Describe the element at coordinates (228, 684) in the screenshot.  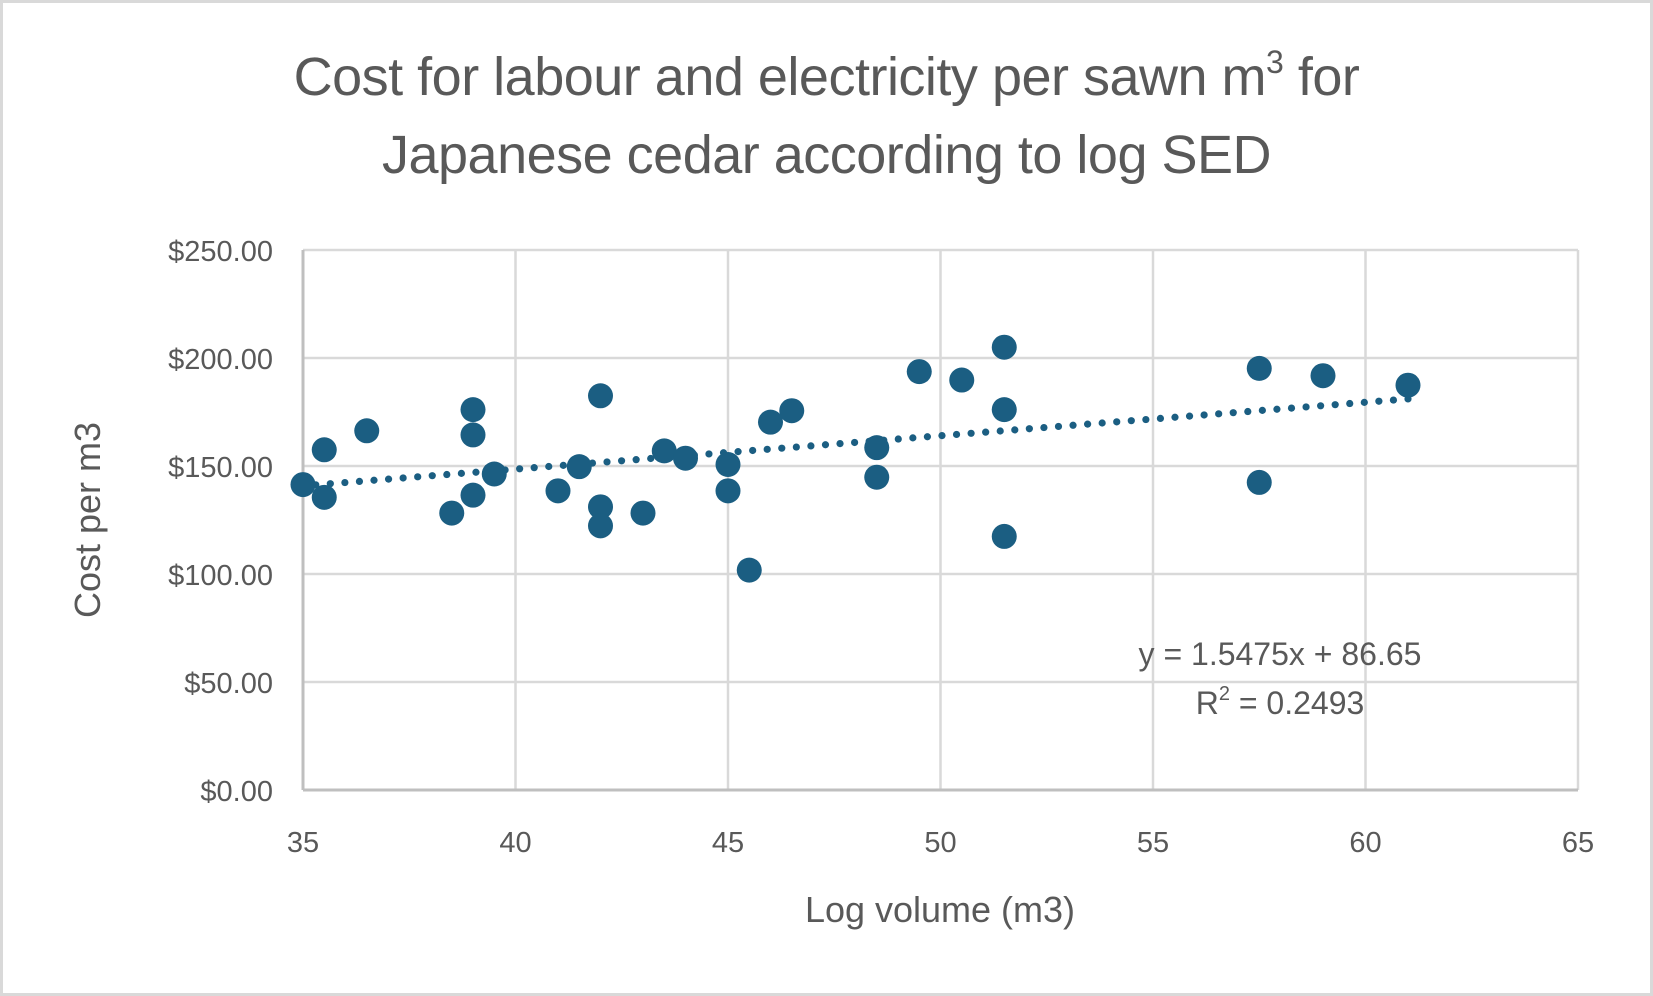
I see `y-tick-label: $50.00` at that location.